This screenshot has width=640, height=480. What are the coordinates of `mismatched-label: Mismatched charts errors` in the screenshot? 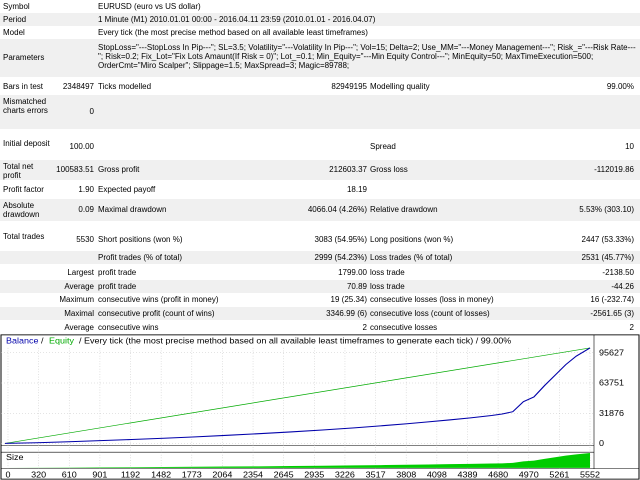 It's located at (25, 106).